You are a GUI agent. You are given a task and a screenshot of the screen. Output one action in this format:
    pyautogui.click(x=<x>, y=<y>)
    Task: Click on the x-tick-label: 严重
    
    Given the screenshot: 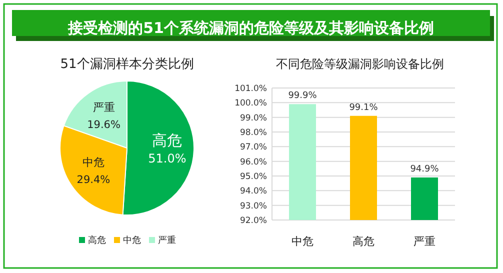 What is the action you would take?
    pyautogui.click(x=425, y=241)
    